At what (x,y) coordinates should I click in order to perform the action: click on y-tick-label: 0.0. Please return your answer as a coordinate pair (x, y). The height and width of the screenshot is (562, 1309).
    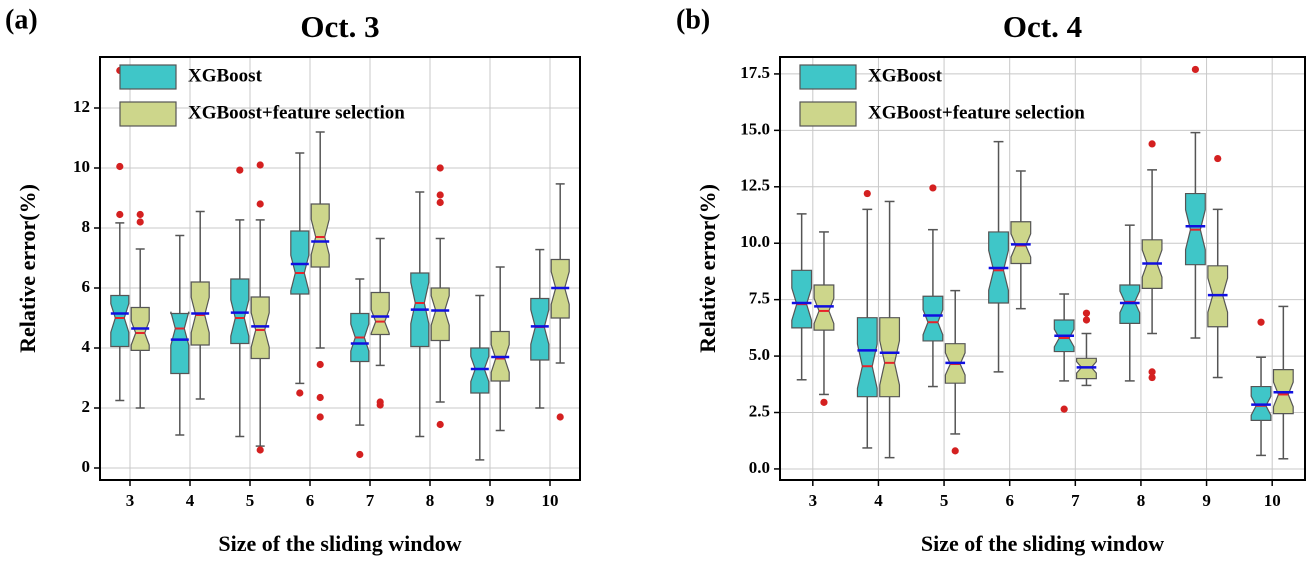
    Looking at the image, I should click on (759, 467).